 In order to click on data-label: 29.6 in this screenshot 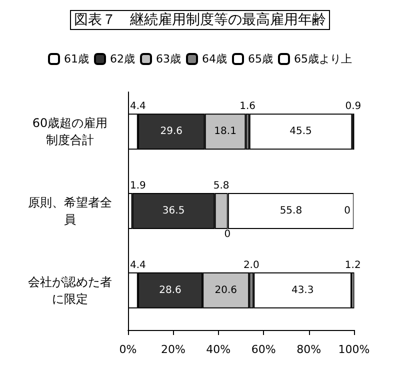, I will do `click(171, 132)`.